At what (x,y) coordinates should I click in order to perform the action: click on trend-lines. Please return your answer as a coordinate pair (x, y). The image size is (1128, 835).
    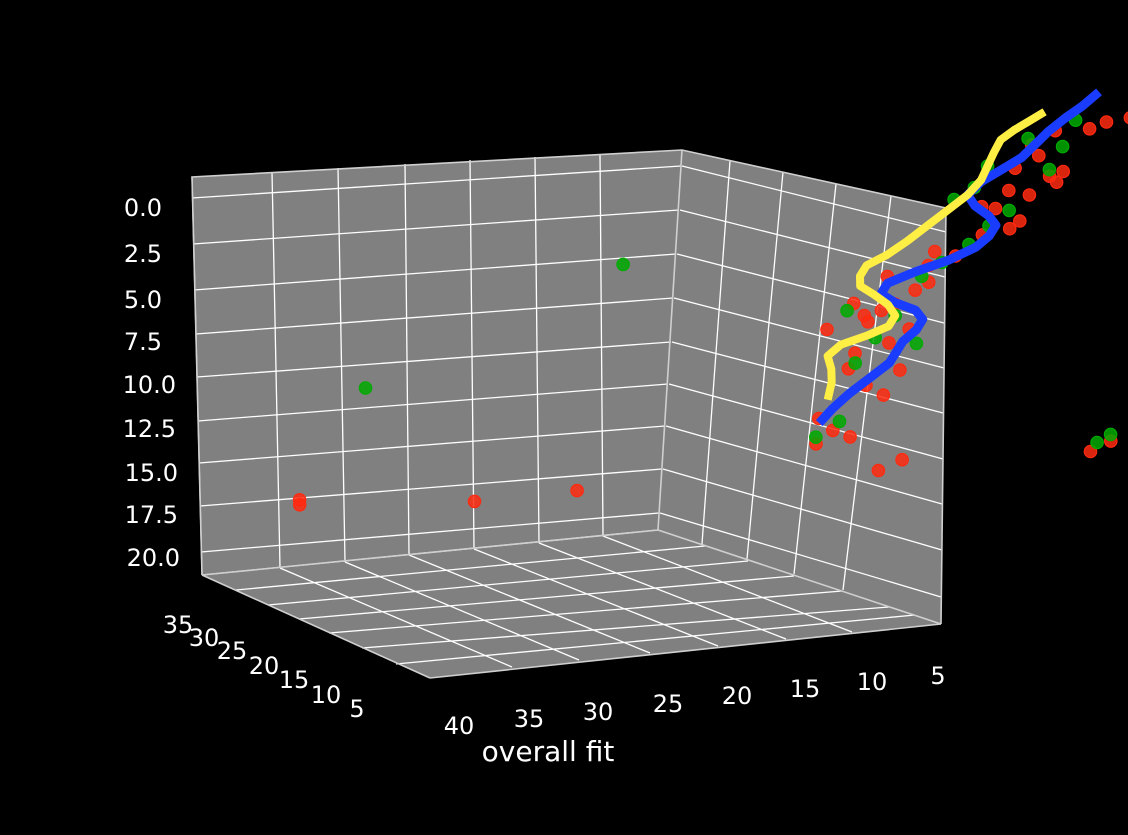
    Looking at the image, I should click on (958, 257).